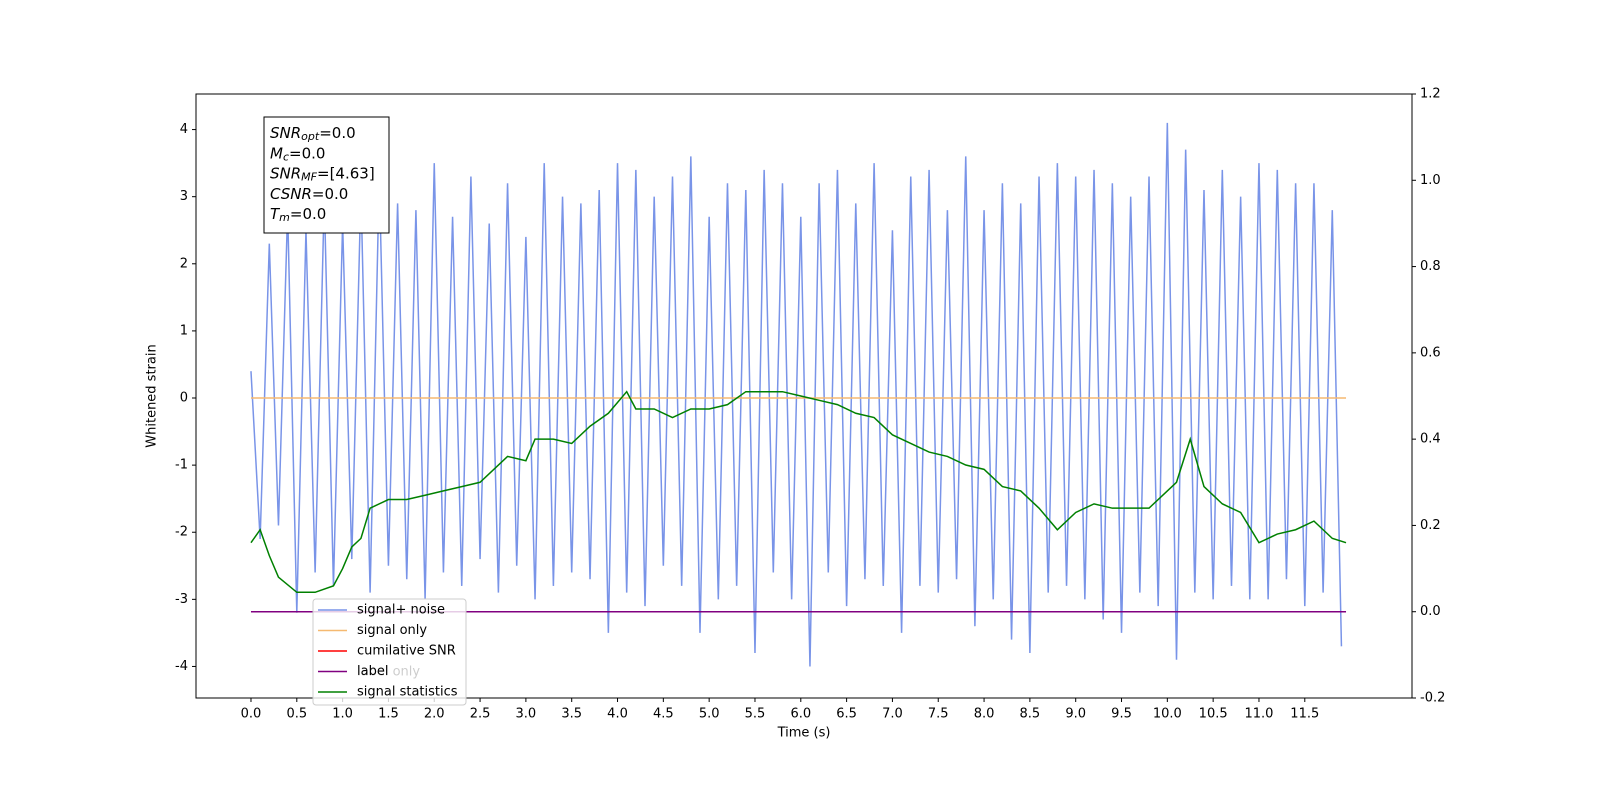 Image resolution: width=1600 pixels, height=800 pixels. I want to click on info-line: CSNR=0.0, so click(309, 193).